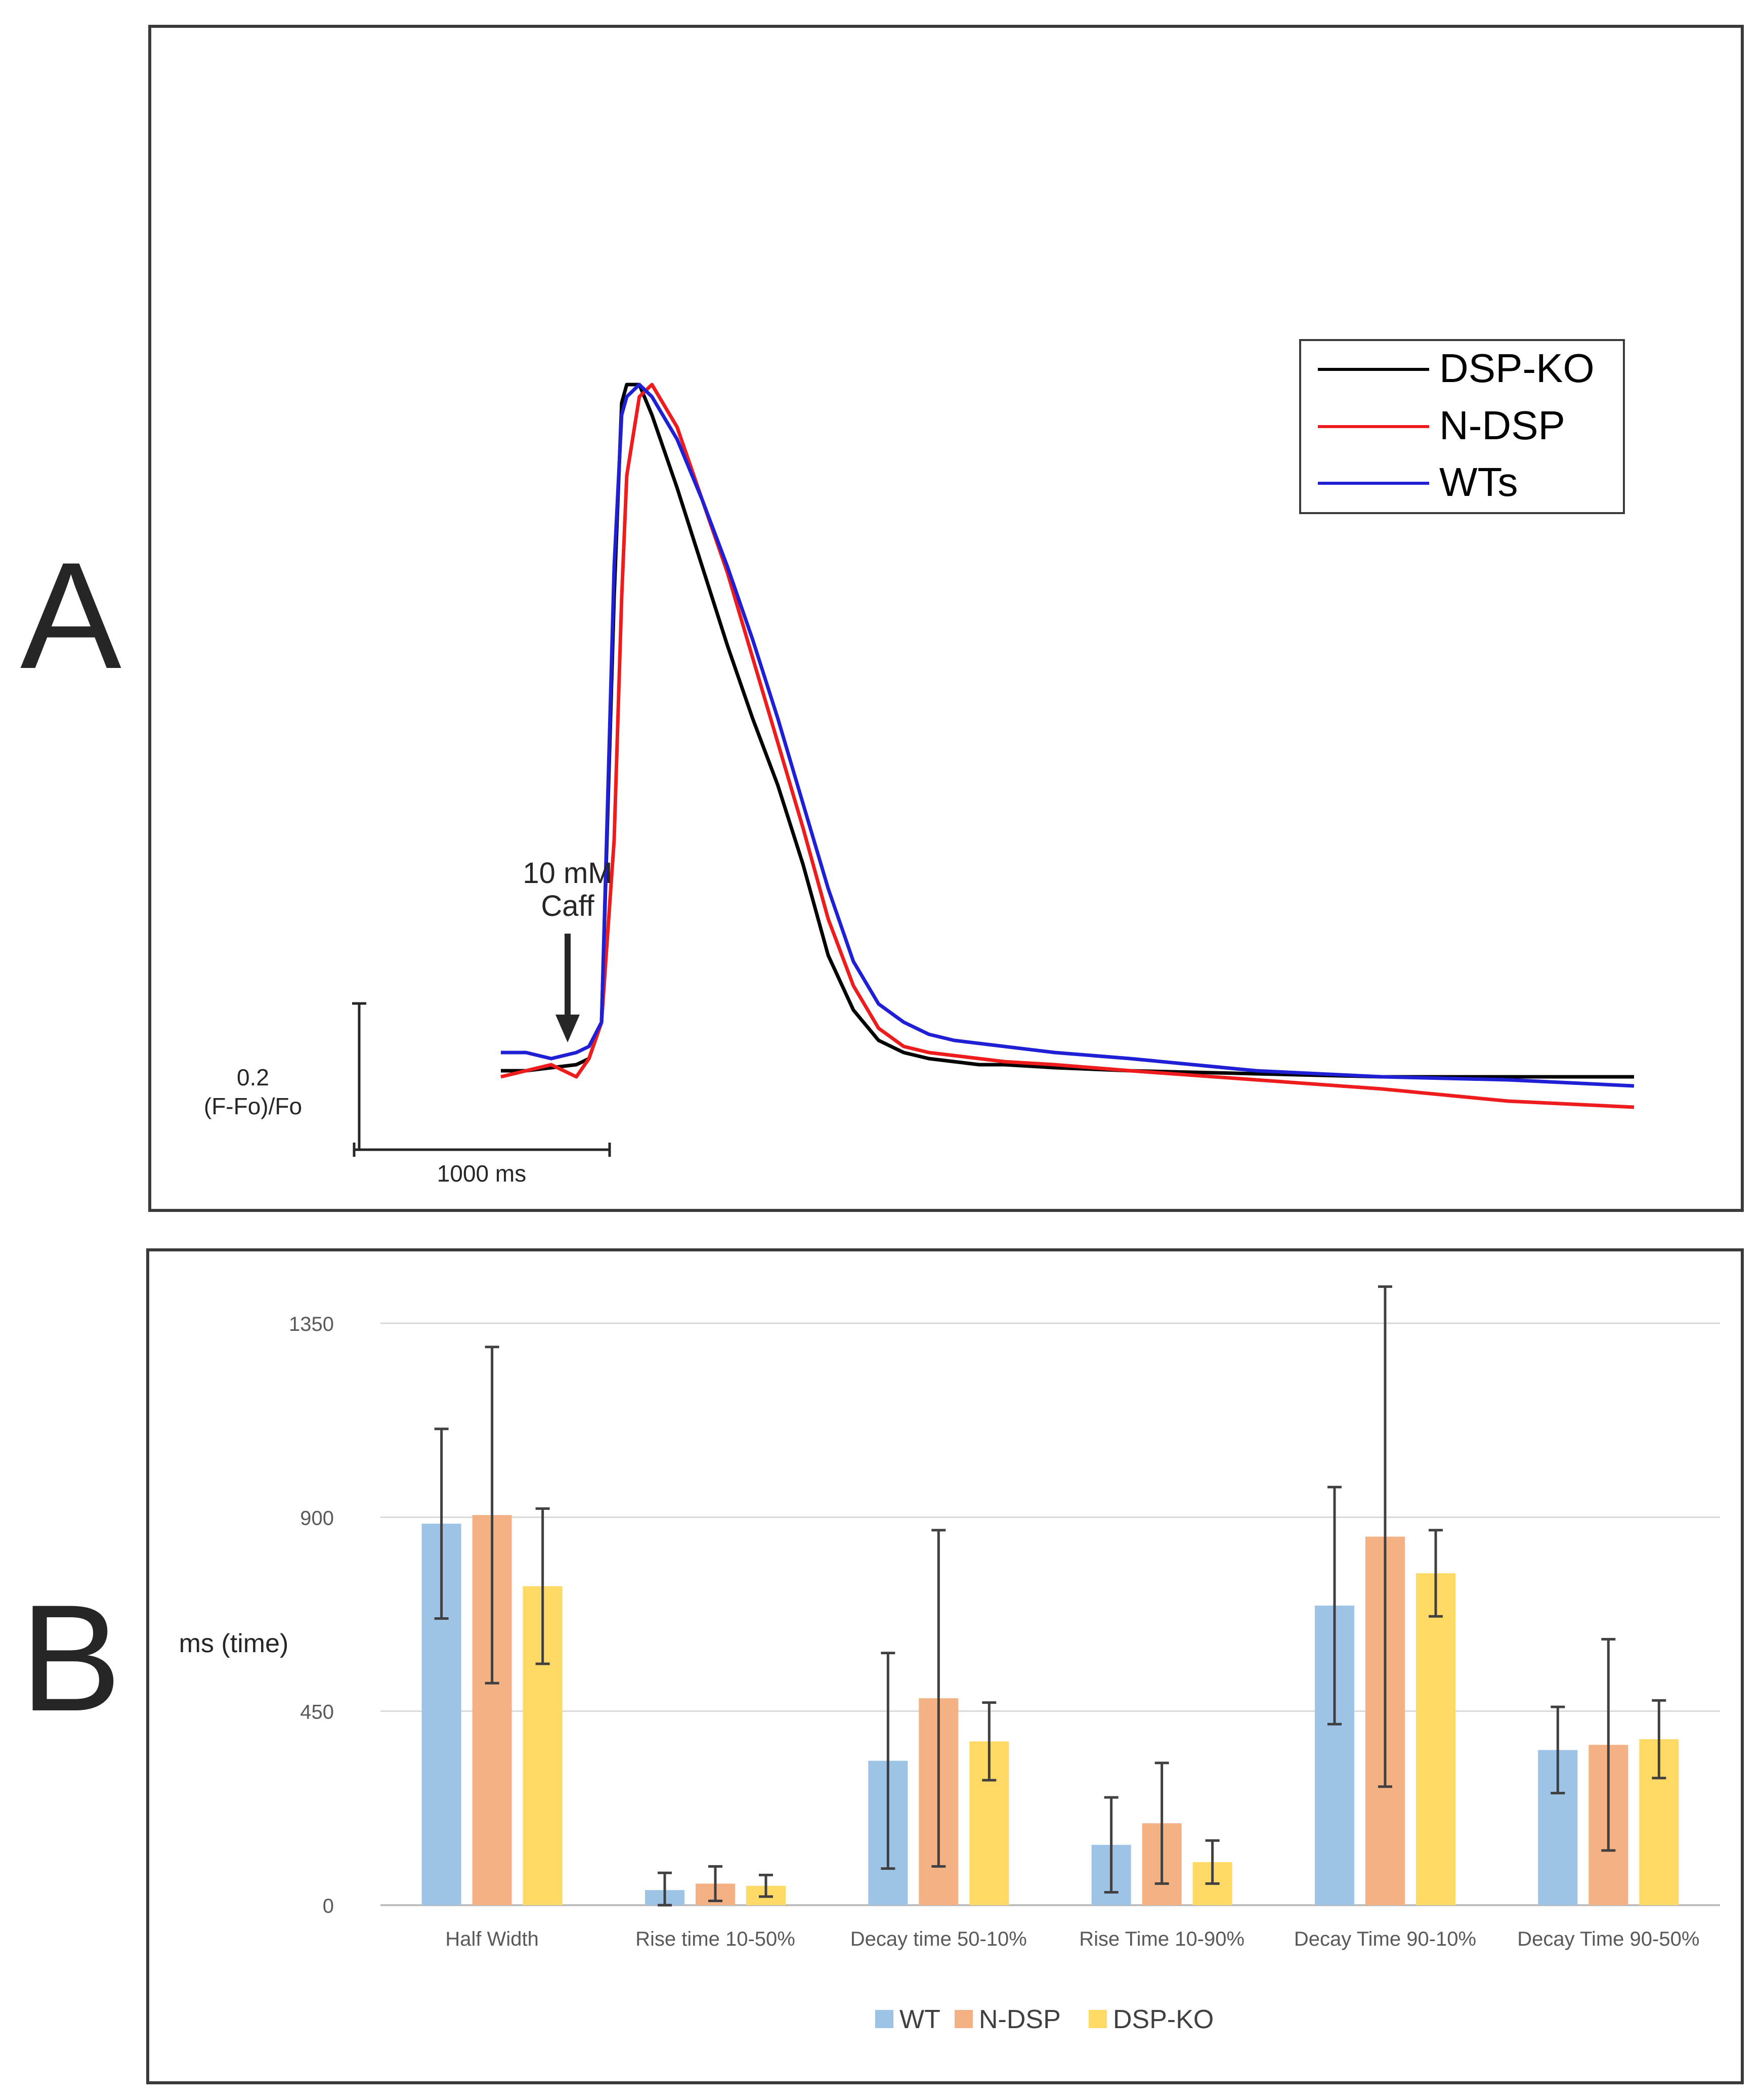 Image resolution: width=1761 pixels, height=2100 pixels. Describe the element at coordinates (1098, 2019) in the screenshot. I see `legend-swatch-dsp-ko` at that location.